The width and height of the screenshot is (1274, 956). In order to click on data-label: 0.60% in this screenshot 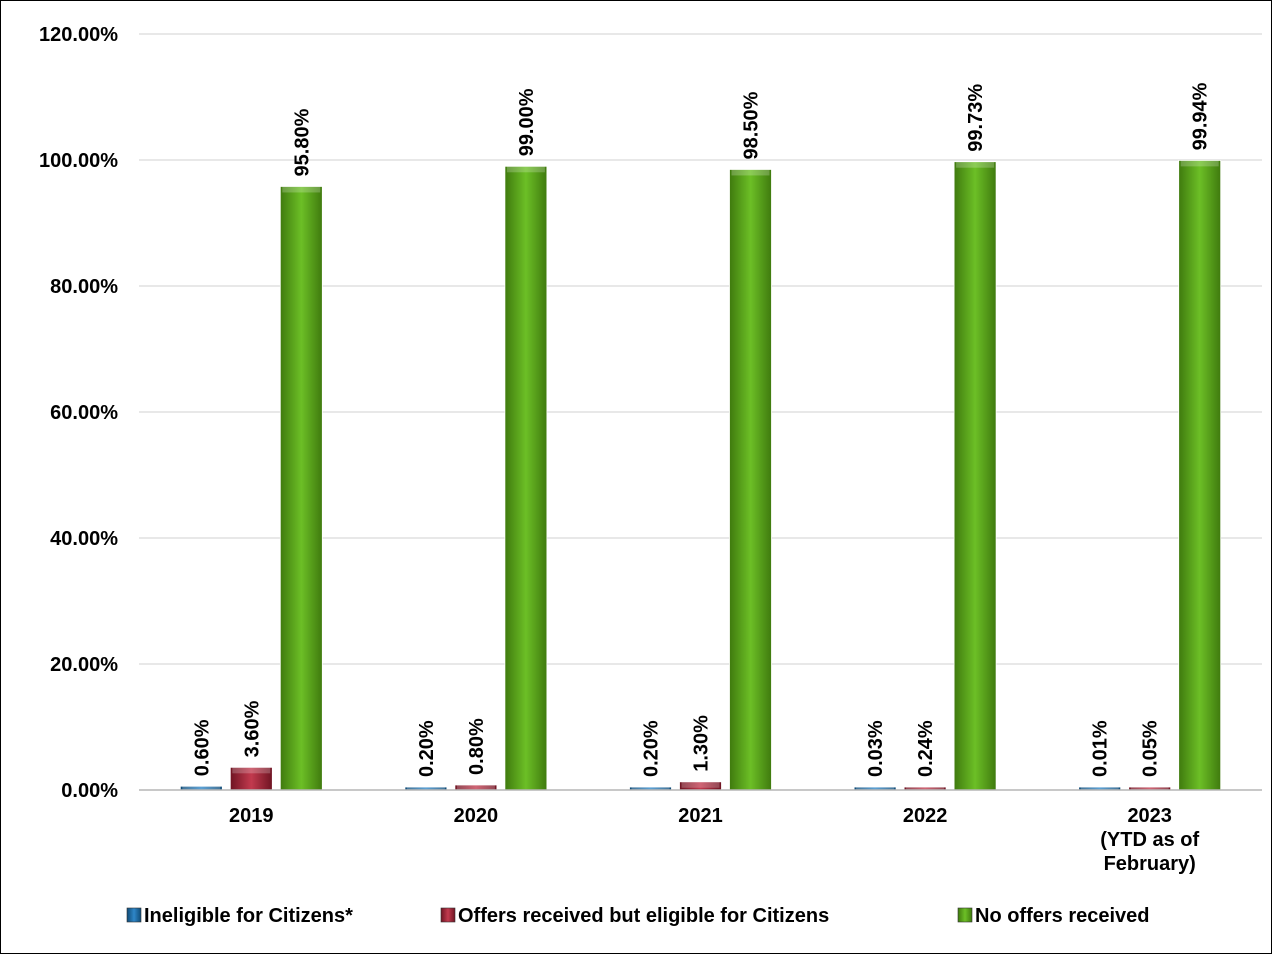, I will do `click(202, 747)`.